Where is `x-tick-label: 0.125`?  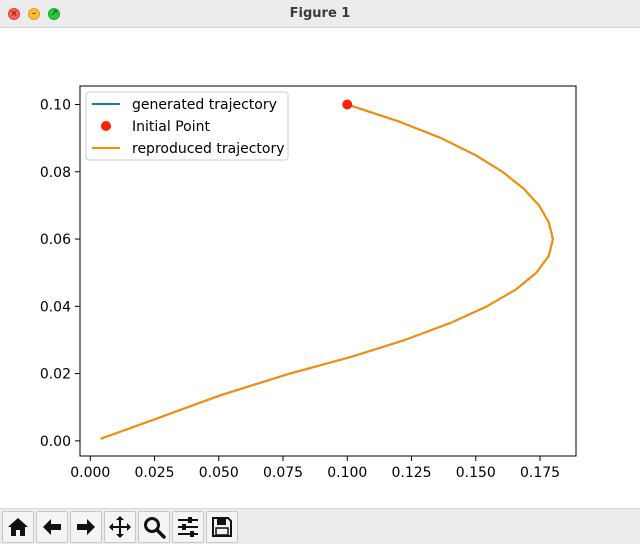
x-tick-label: 0.125 is located at coordinates (411, 473).